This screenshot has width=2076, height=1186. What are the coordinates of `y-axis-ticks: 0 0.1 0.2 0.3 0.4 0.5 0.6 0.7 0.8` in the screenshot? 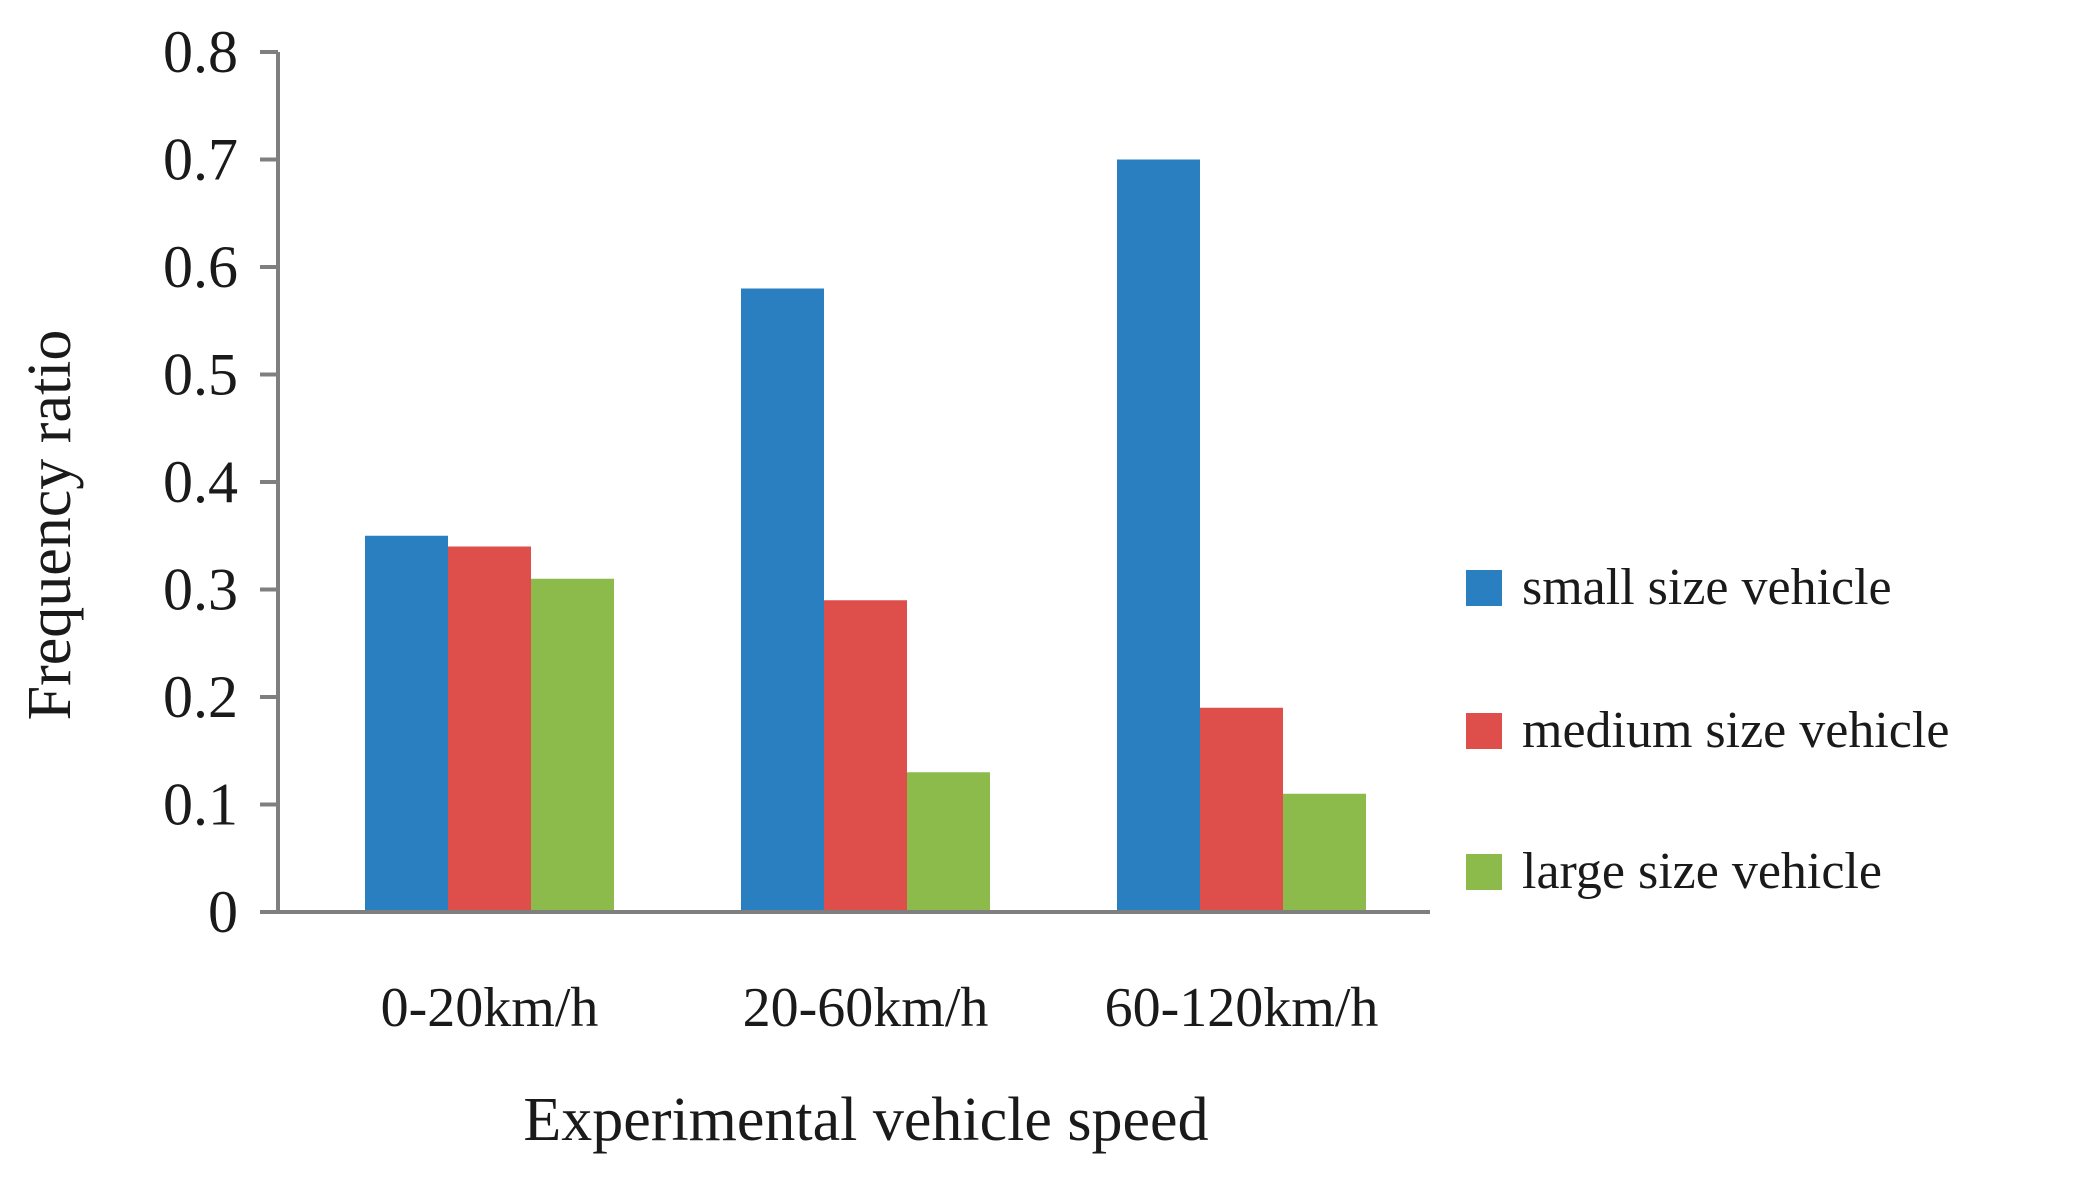 It's located at (220, 482).